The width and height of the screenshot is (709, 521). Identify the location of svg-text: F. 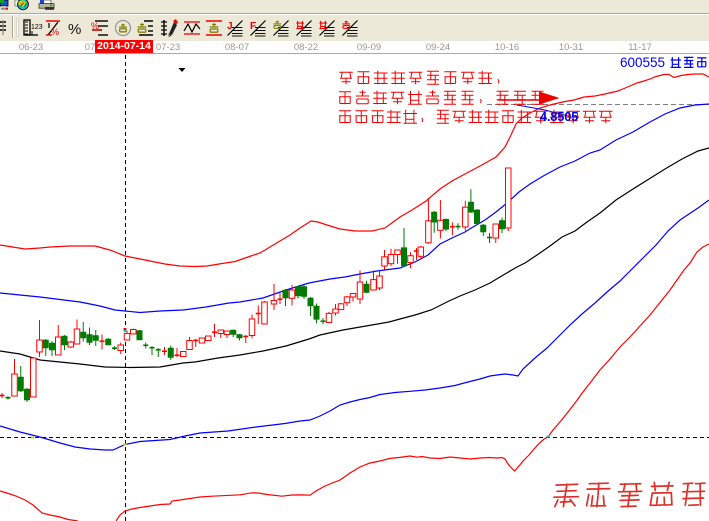
(253, 26).